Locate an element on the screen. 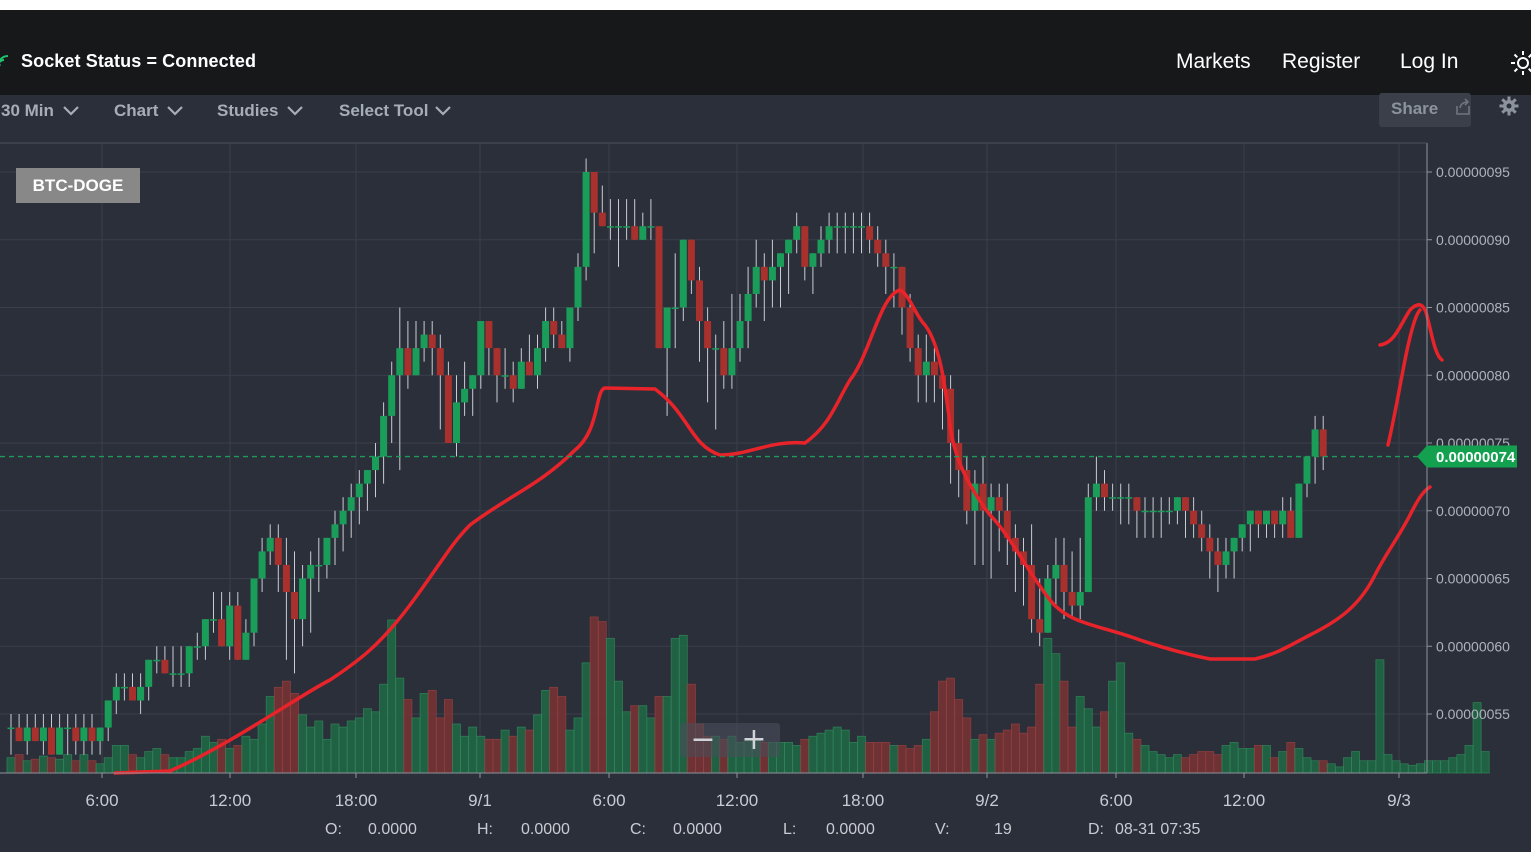 The width and height of the screenshot is (1531, 860). ohlc-close-key: C: is located at coordinates (638, 829).